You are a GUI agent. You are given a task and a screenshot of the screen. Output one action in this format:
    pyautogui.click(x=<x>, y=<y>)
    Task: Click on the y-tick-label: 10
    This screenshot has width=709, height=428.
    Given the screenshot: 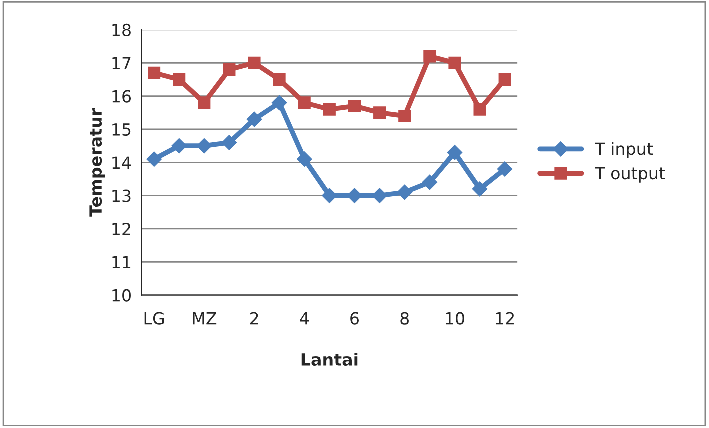 What is the action you would take?
    pyautogui.click(x=121, y=295)
    